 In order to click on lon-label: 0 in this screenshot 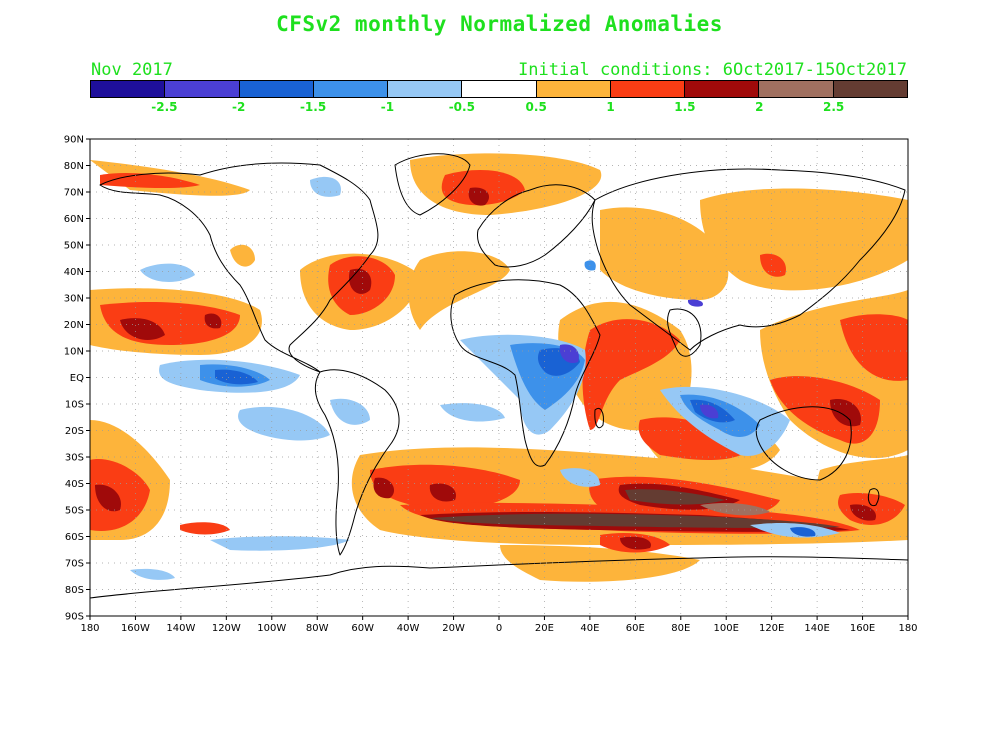, I will do `click(499, 628)`.